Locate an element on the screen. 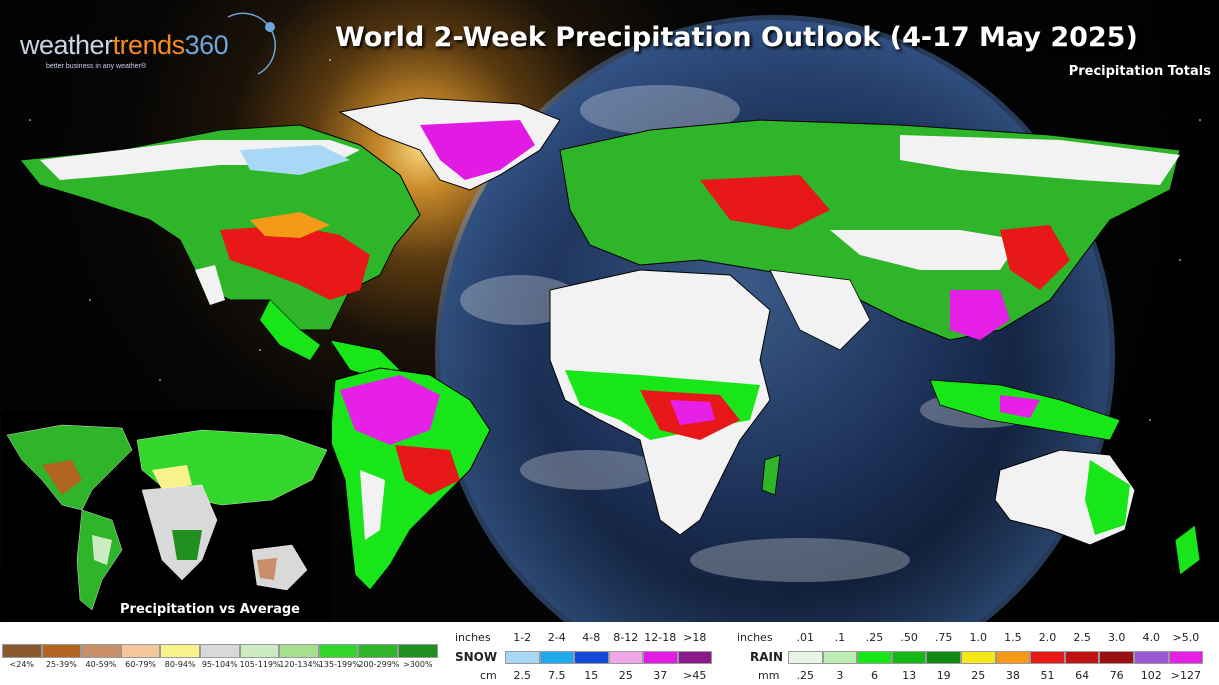 This screenshot has width=1219, height=685. rain-mm-tick: 64 is located at coordinates (1082, 675).